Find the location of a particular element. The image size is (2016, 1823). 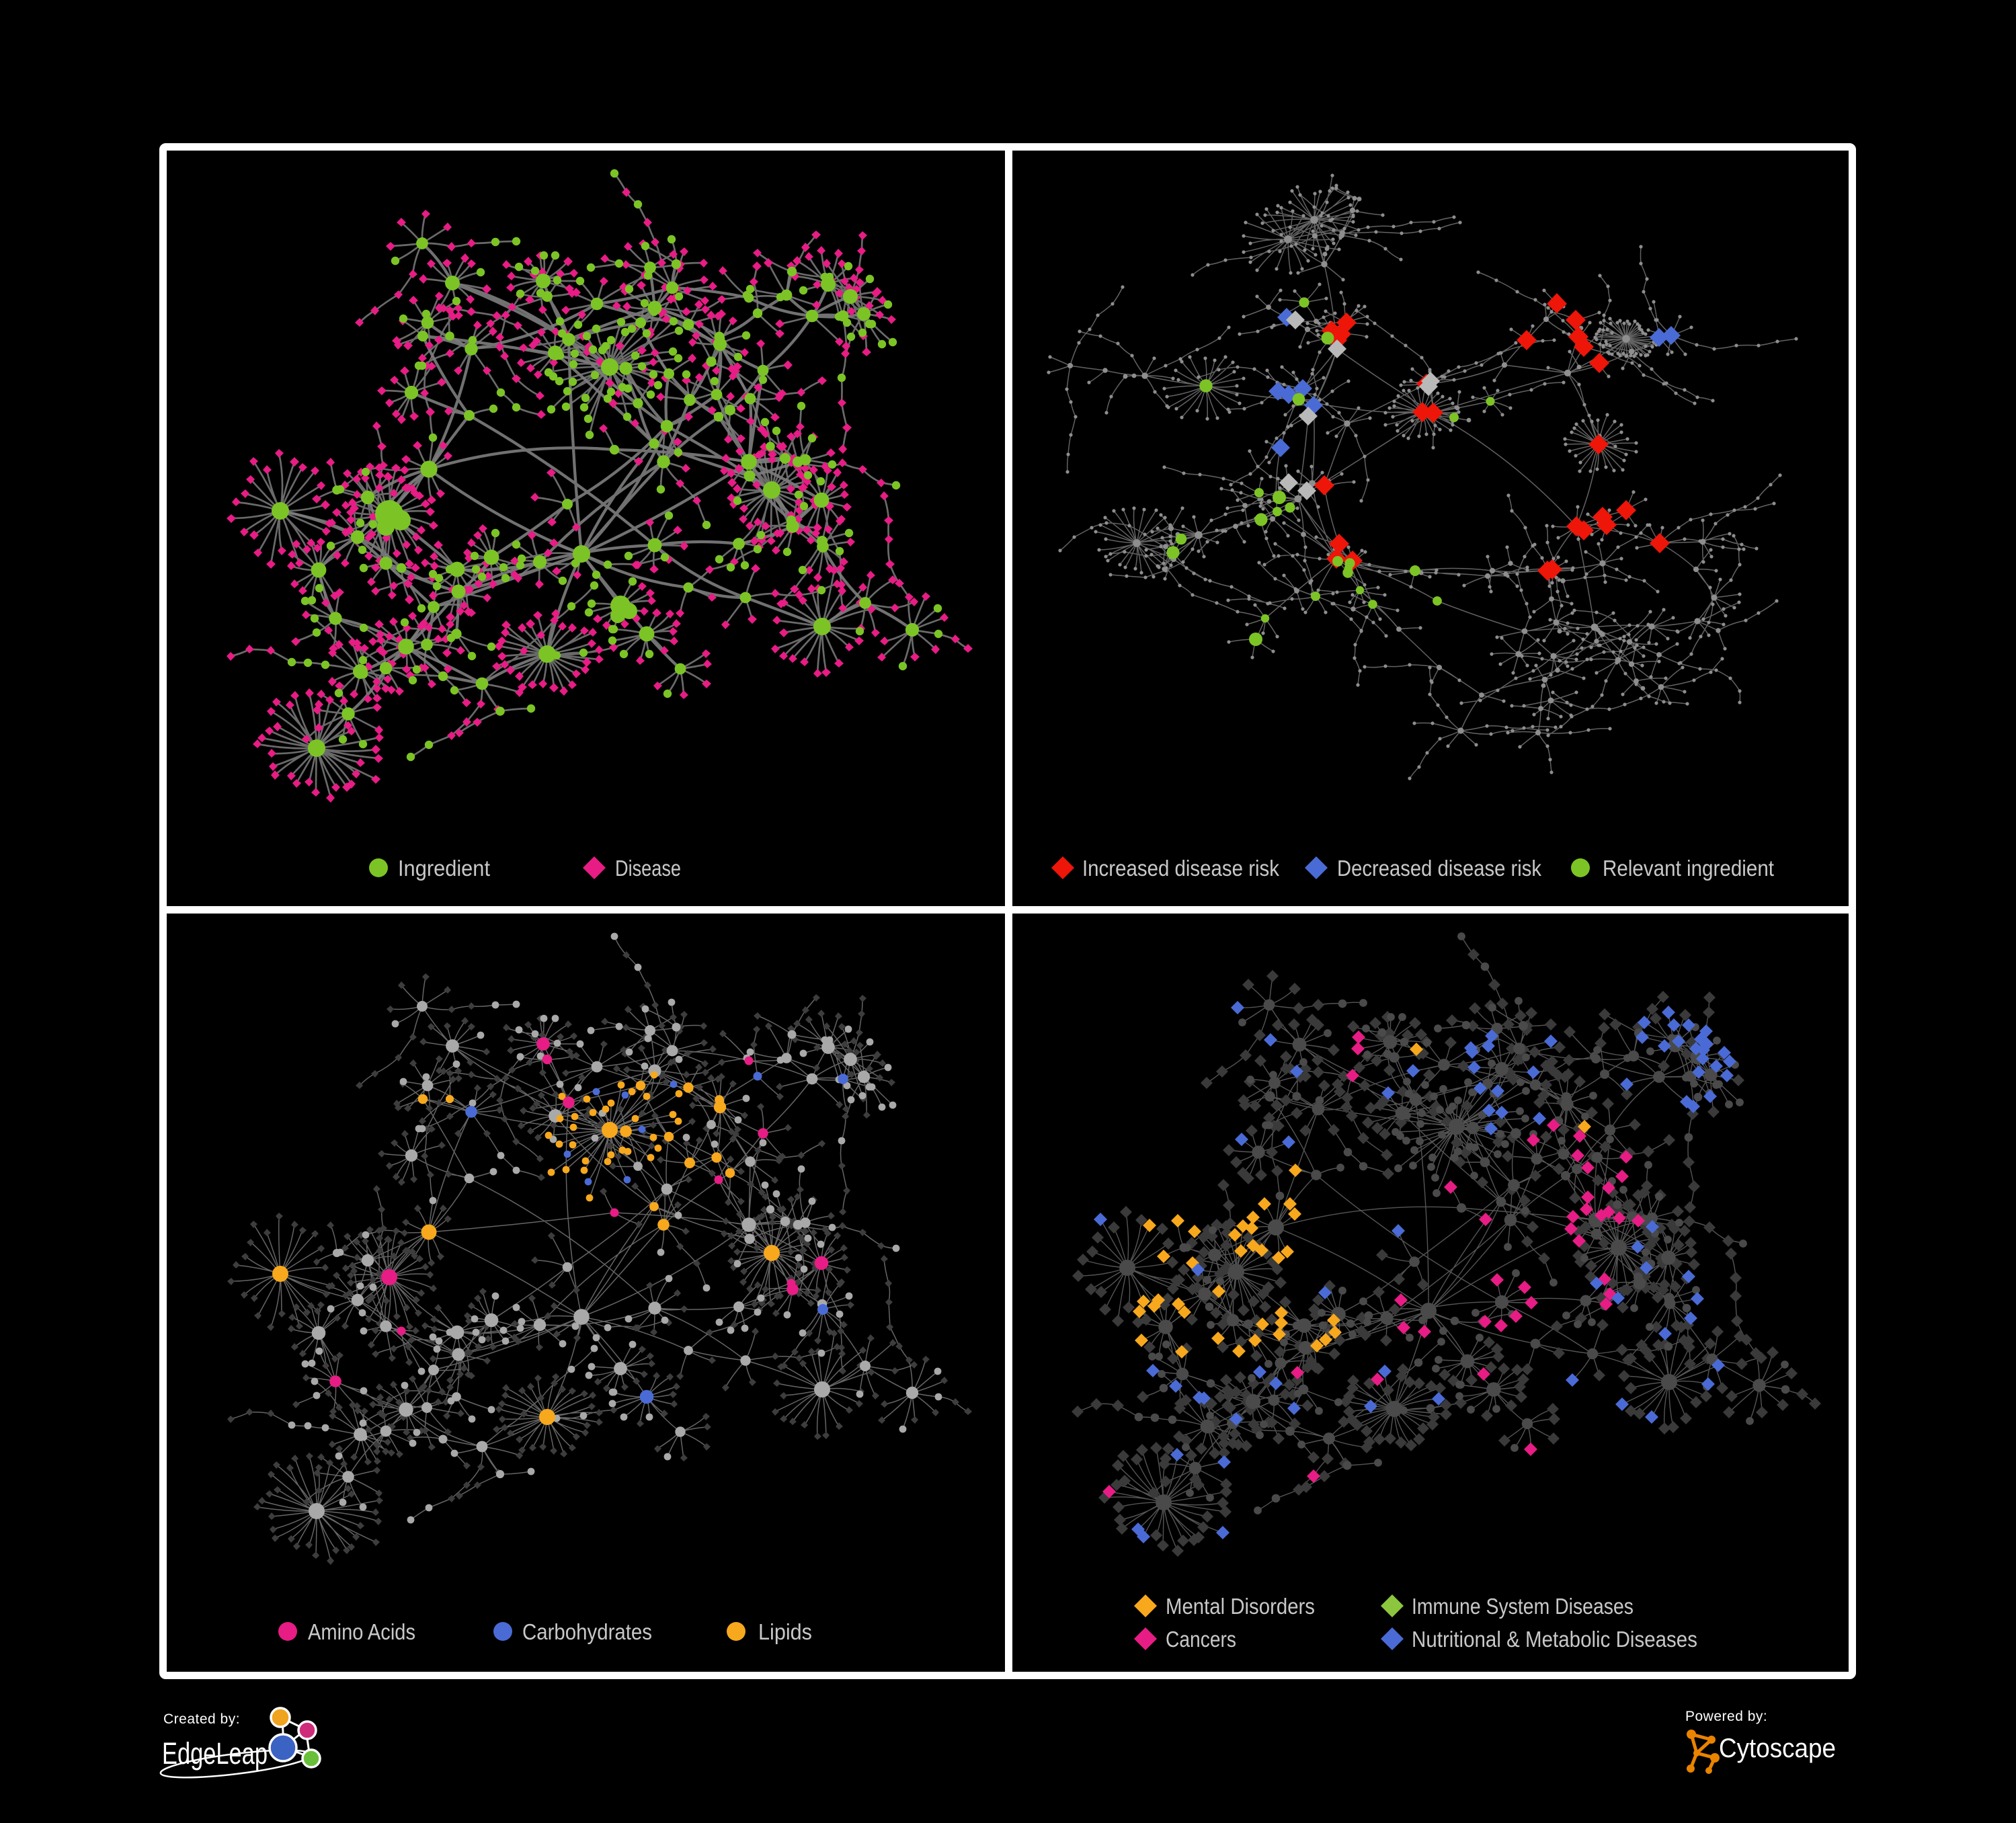

svg-text: Powered by: is located at coordinates (1726, 1716).